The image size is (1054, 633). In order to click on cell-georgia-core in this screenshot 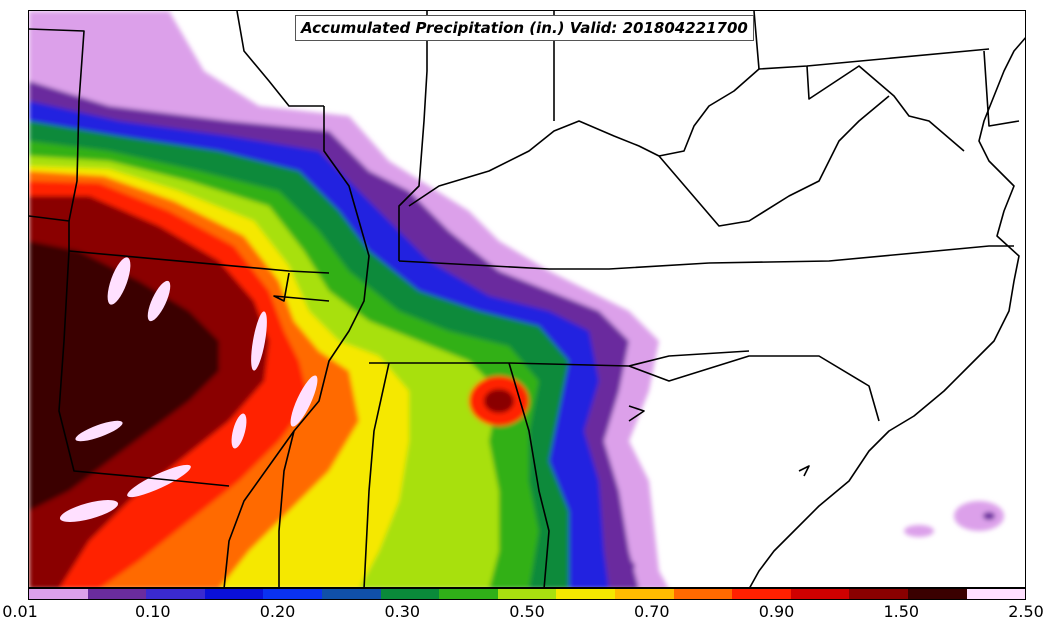, I will do `click(499, 401)`.